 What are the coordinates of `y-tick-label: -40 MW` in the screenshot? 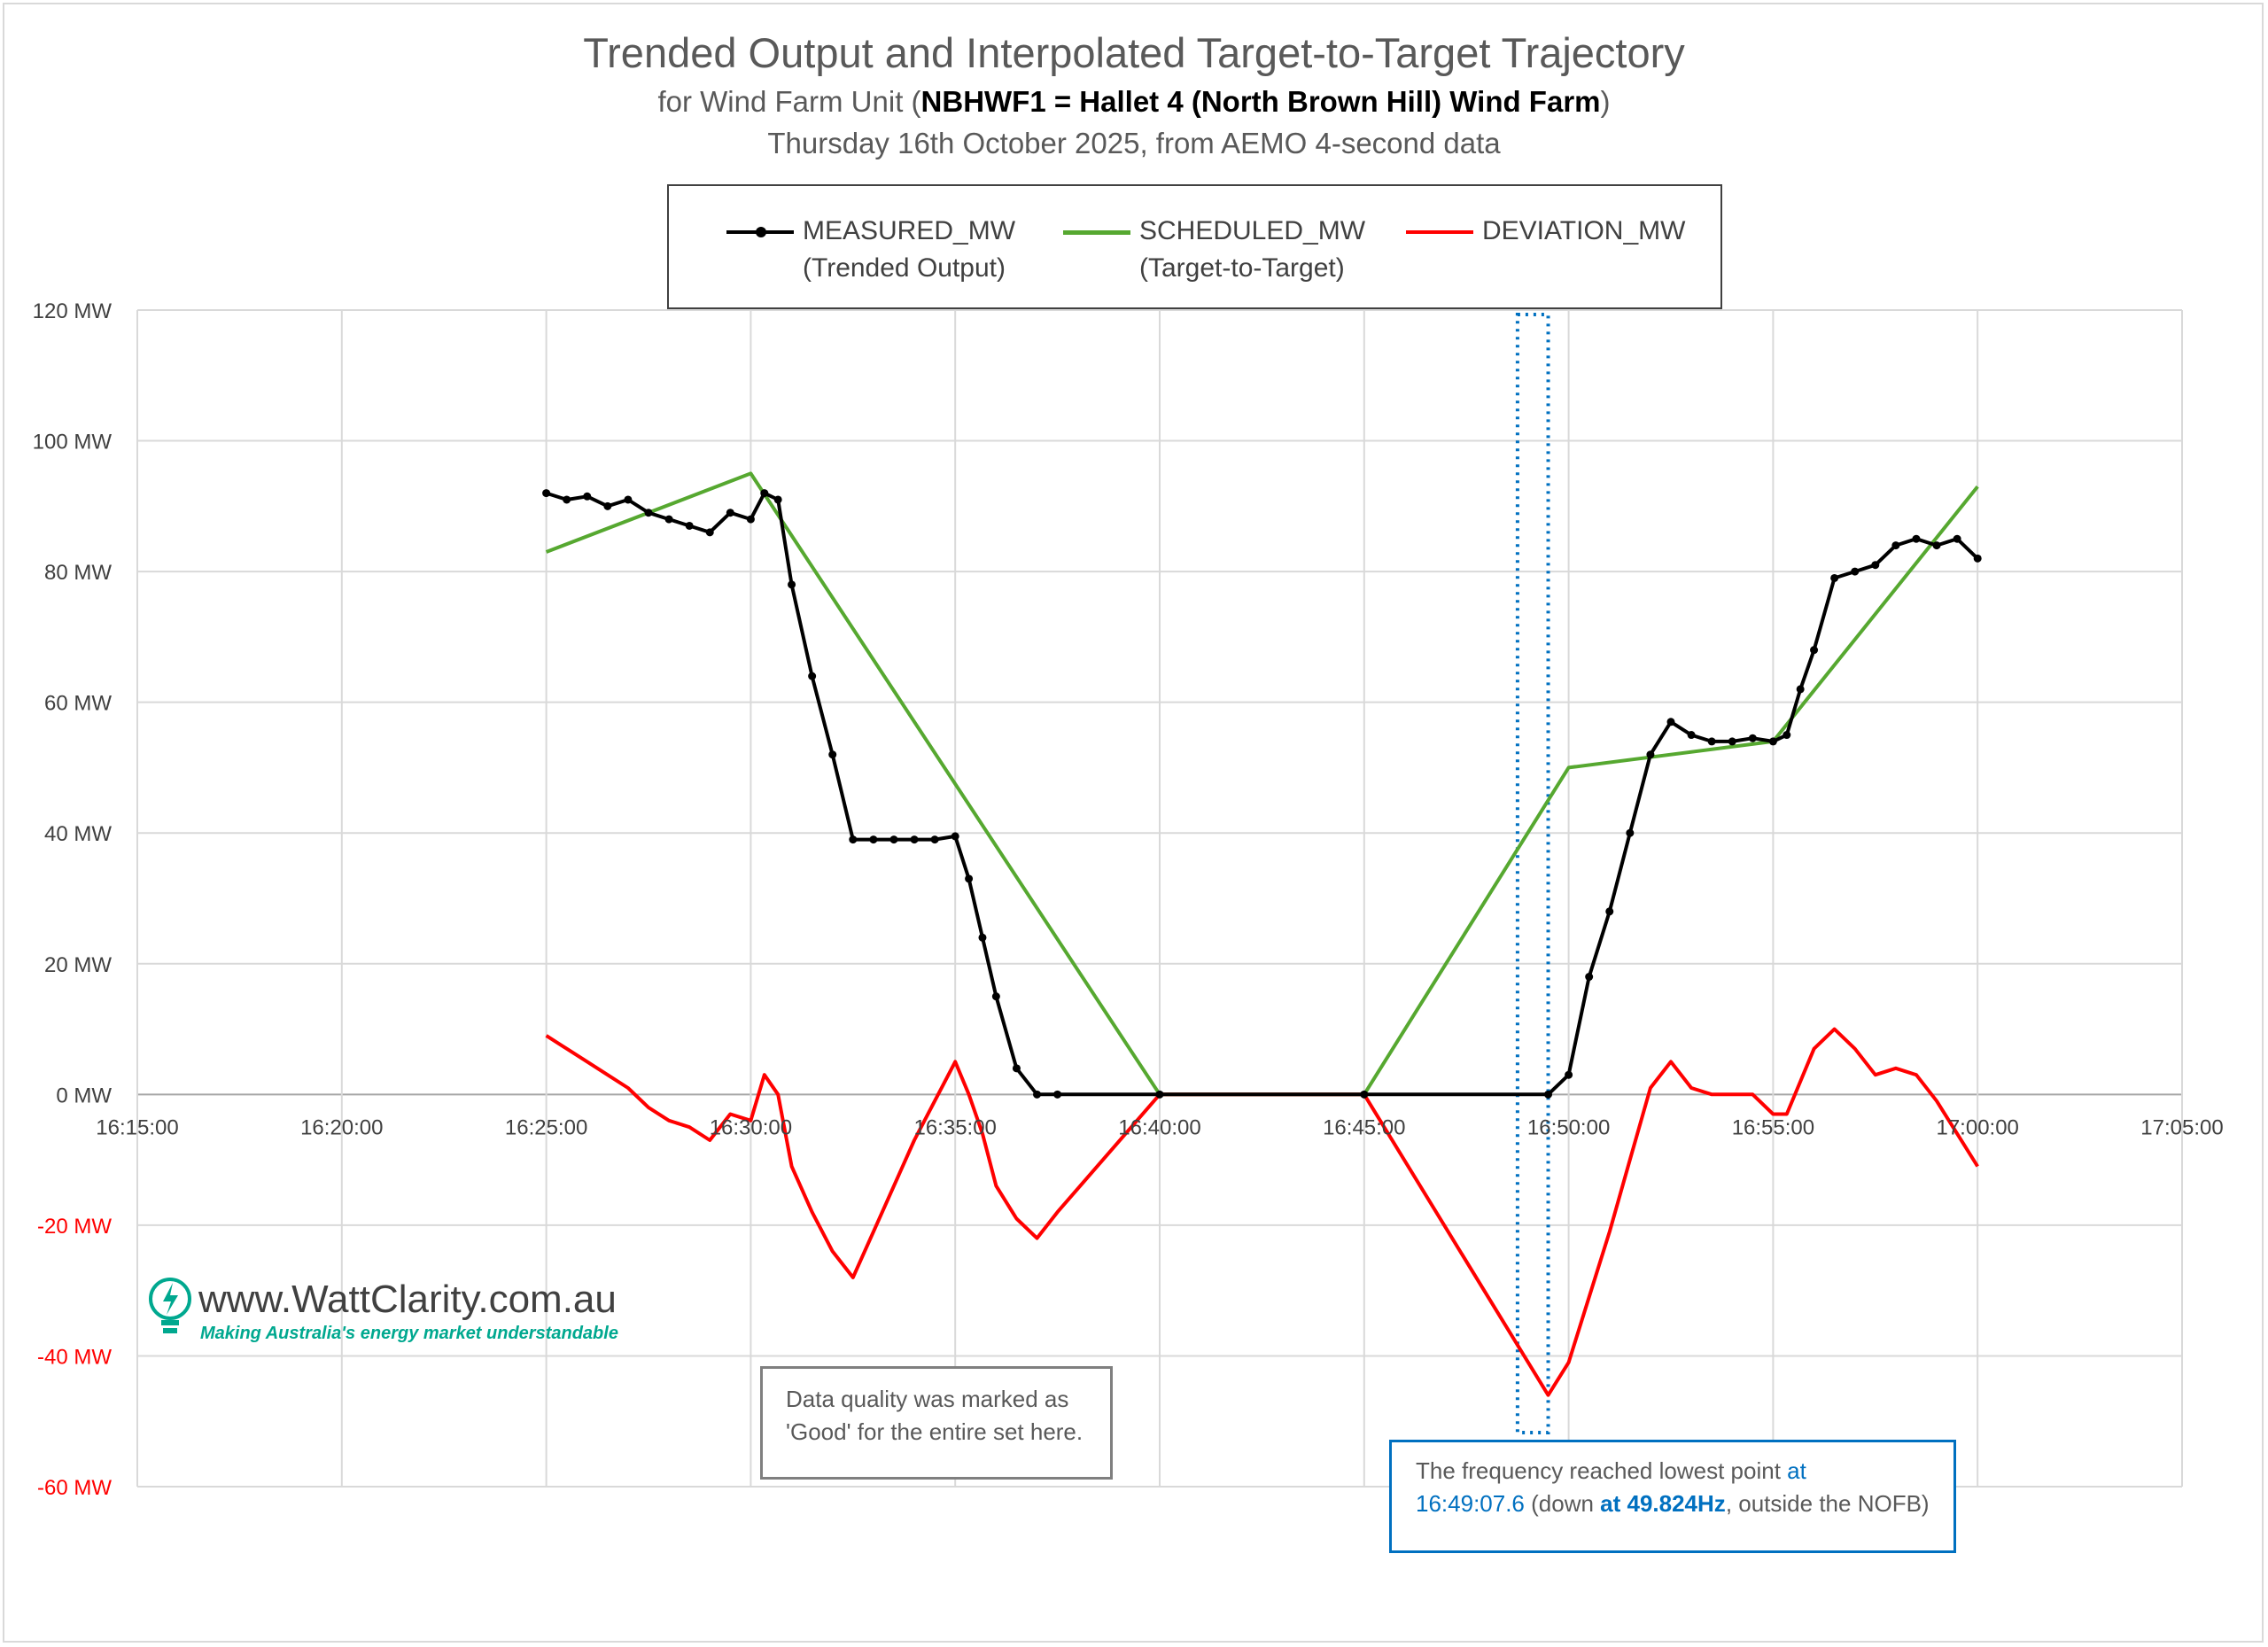 It's located at (74, 1357).